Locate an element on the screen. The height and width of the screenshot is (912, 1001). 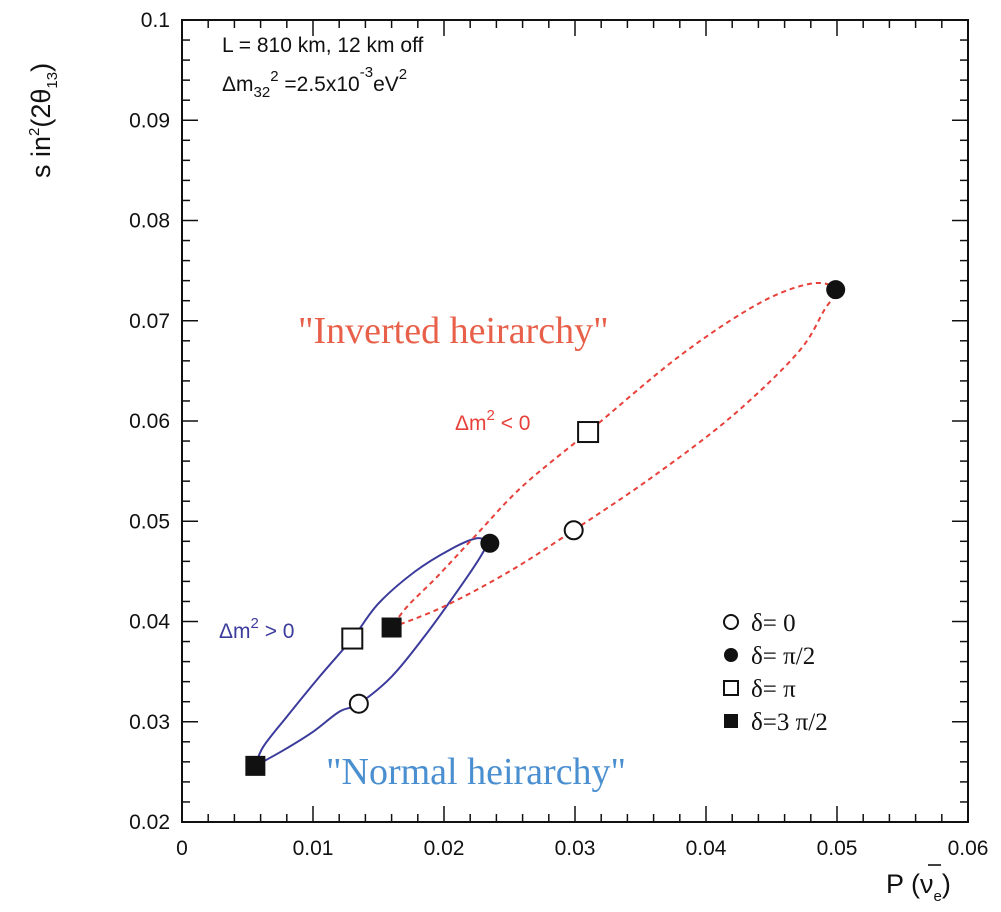
legend-label: δ= 0 is located at coordinates (773, 623).